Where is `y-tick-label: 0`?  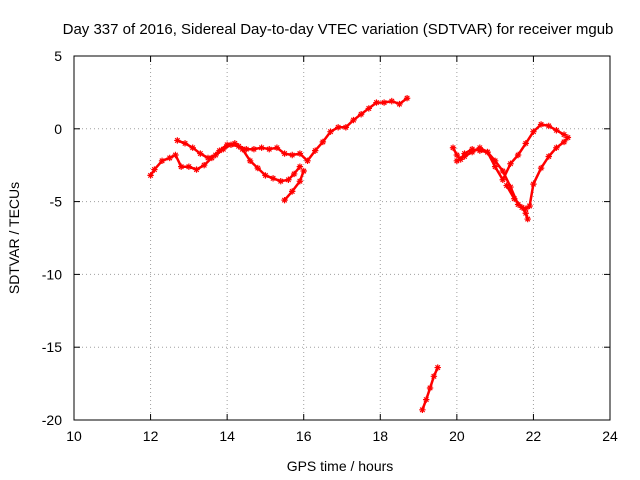
y-tick-label: 0 is located at coordinates (58, 129).